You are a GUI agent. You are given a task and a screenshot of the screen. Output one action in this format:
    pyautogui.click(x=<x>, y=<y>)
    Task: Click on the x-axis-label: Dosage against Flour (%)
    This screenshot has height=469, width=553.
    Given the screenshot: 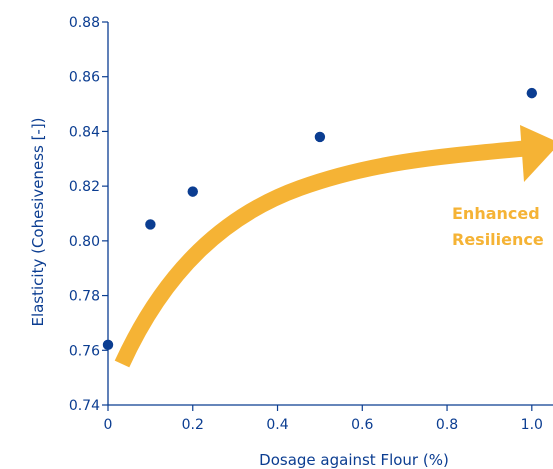 What is the action you would take?
    pyautogui.click(x=354, y=460)
    